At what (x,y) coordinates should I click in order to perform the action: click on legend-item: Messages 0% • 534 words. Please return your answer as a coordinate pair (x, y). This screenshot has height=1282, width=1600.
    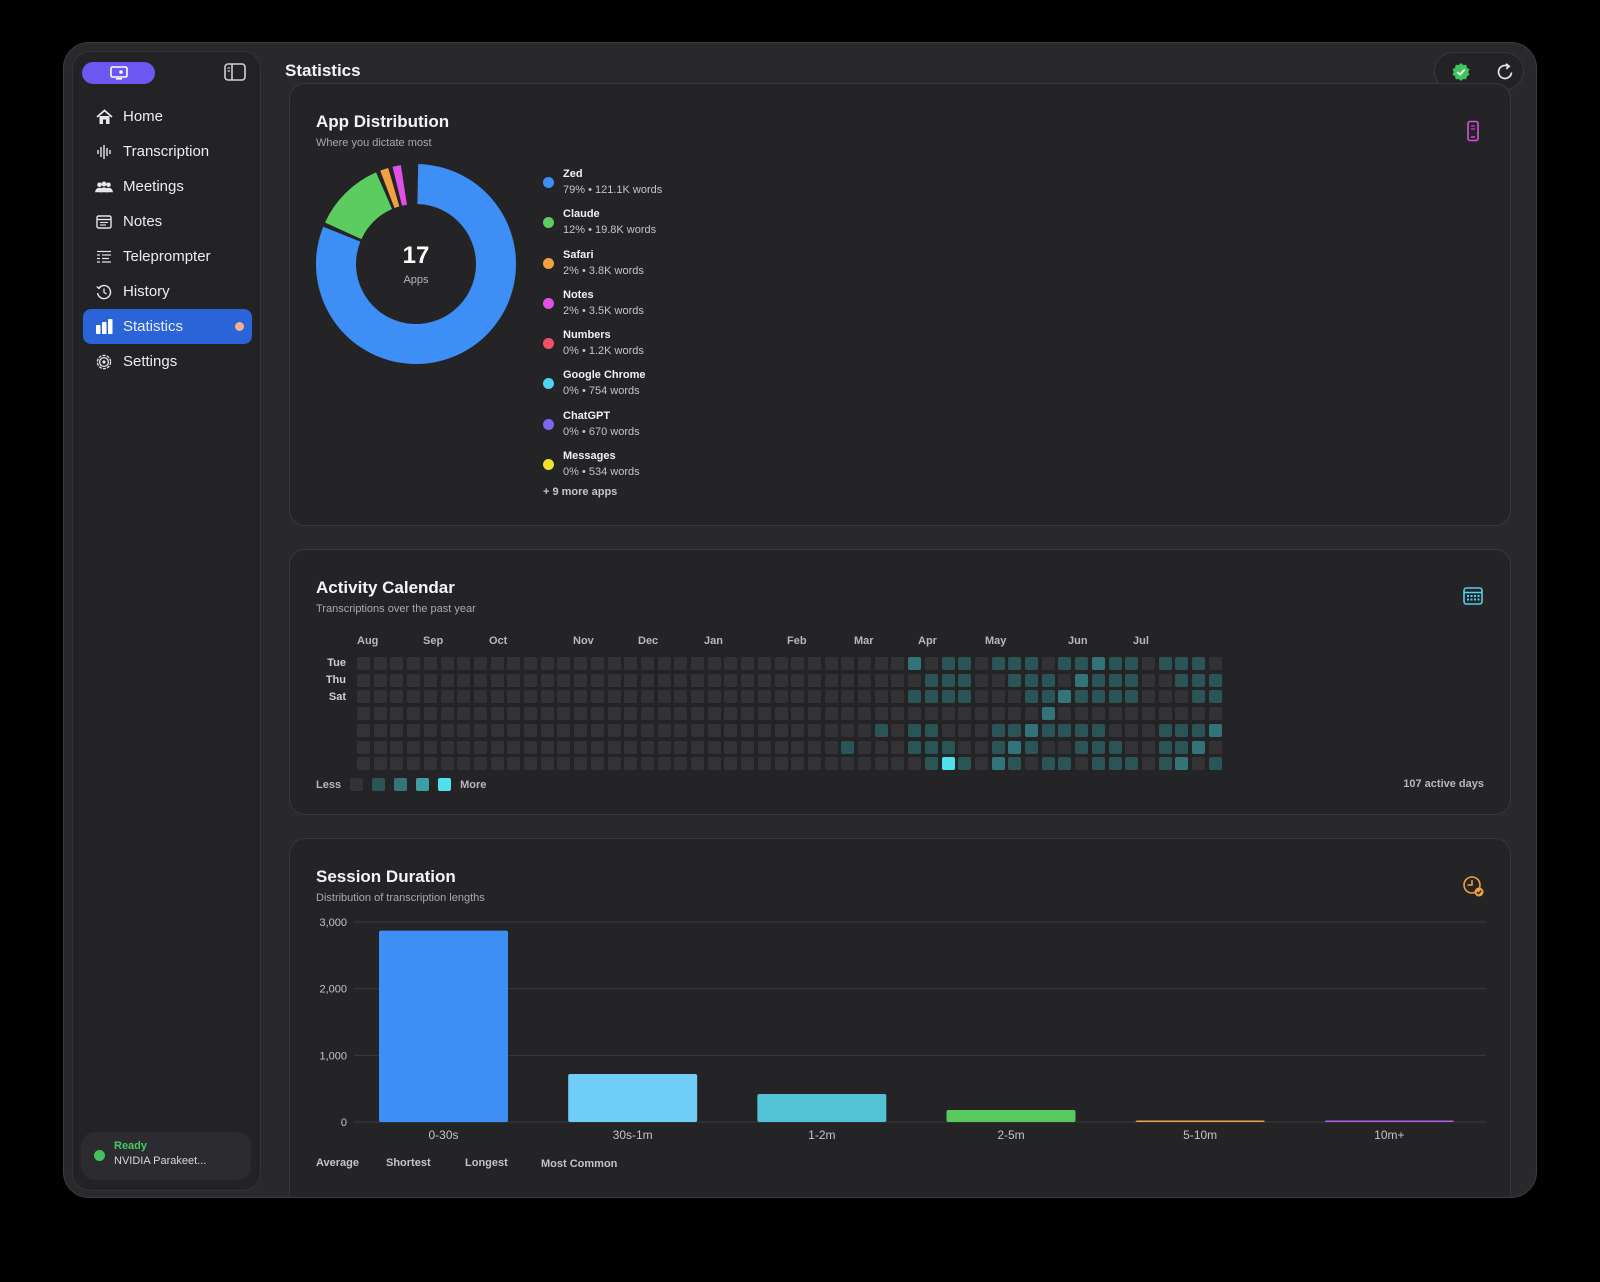
    Looking at the image, I should click on (602, 470).